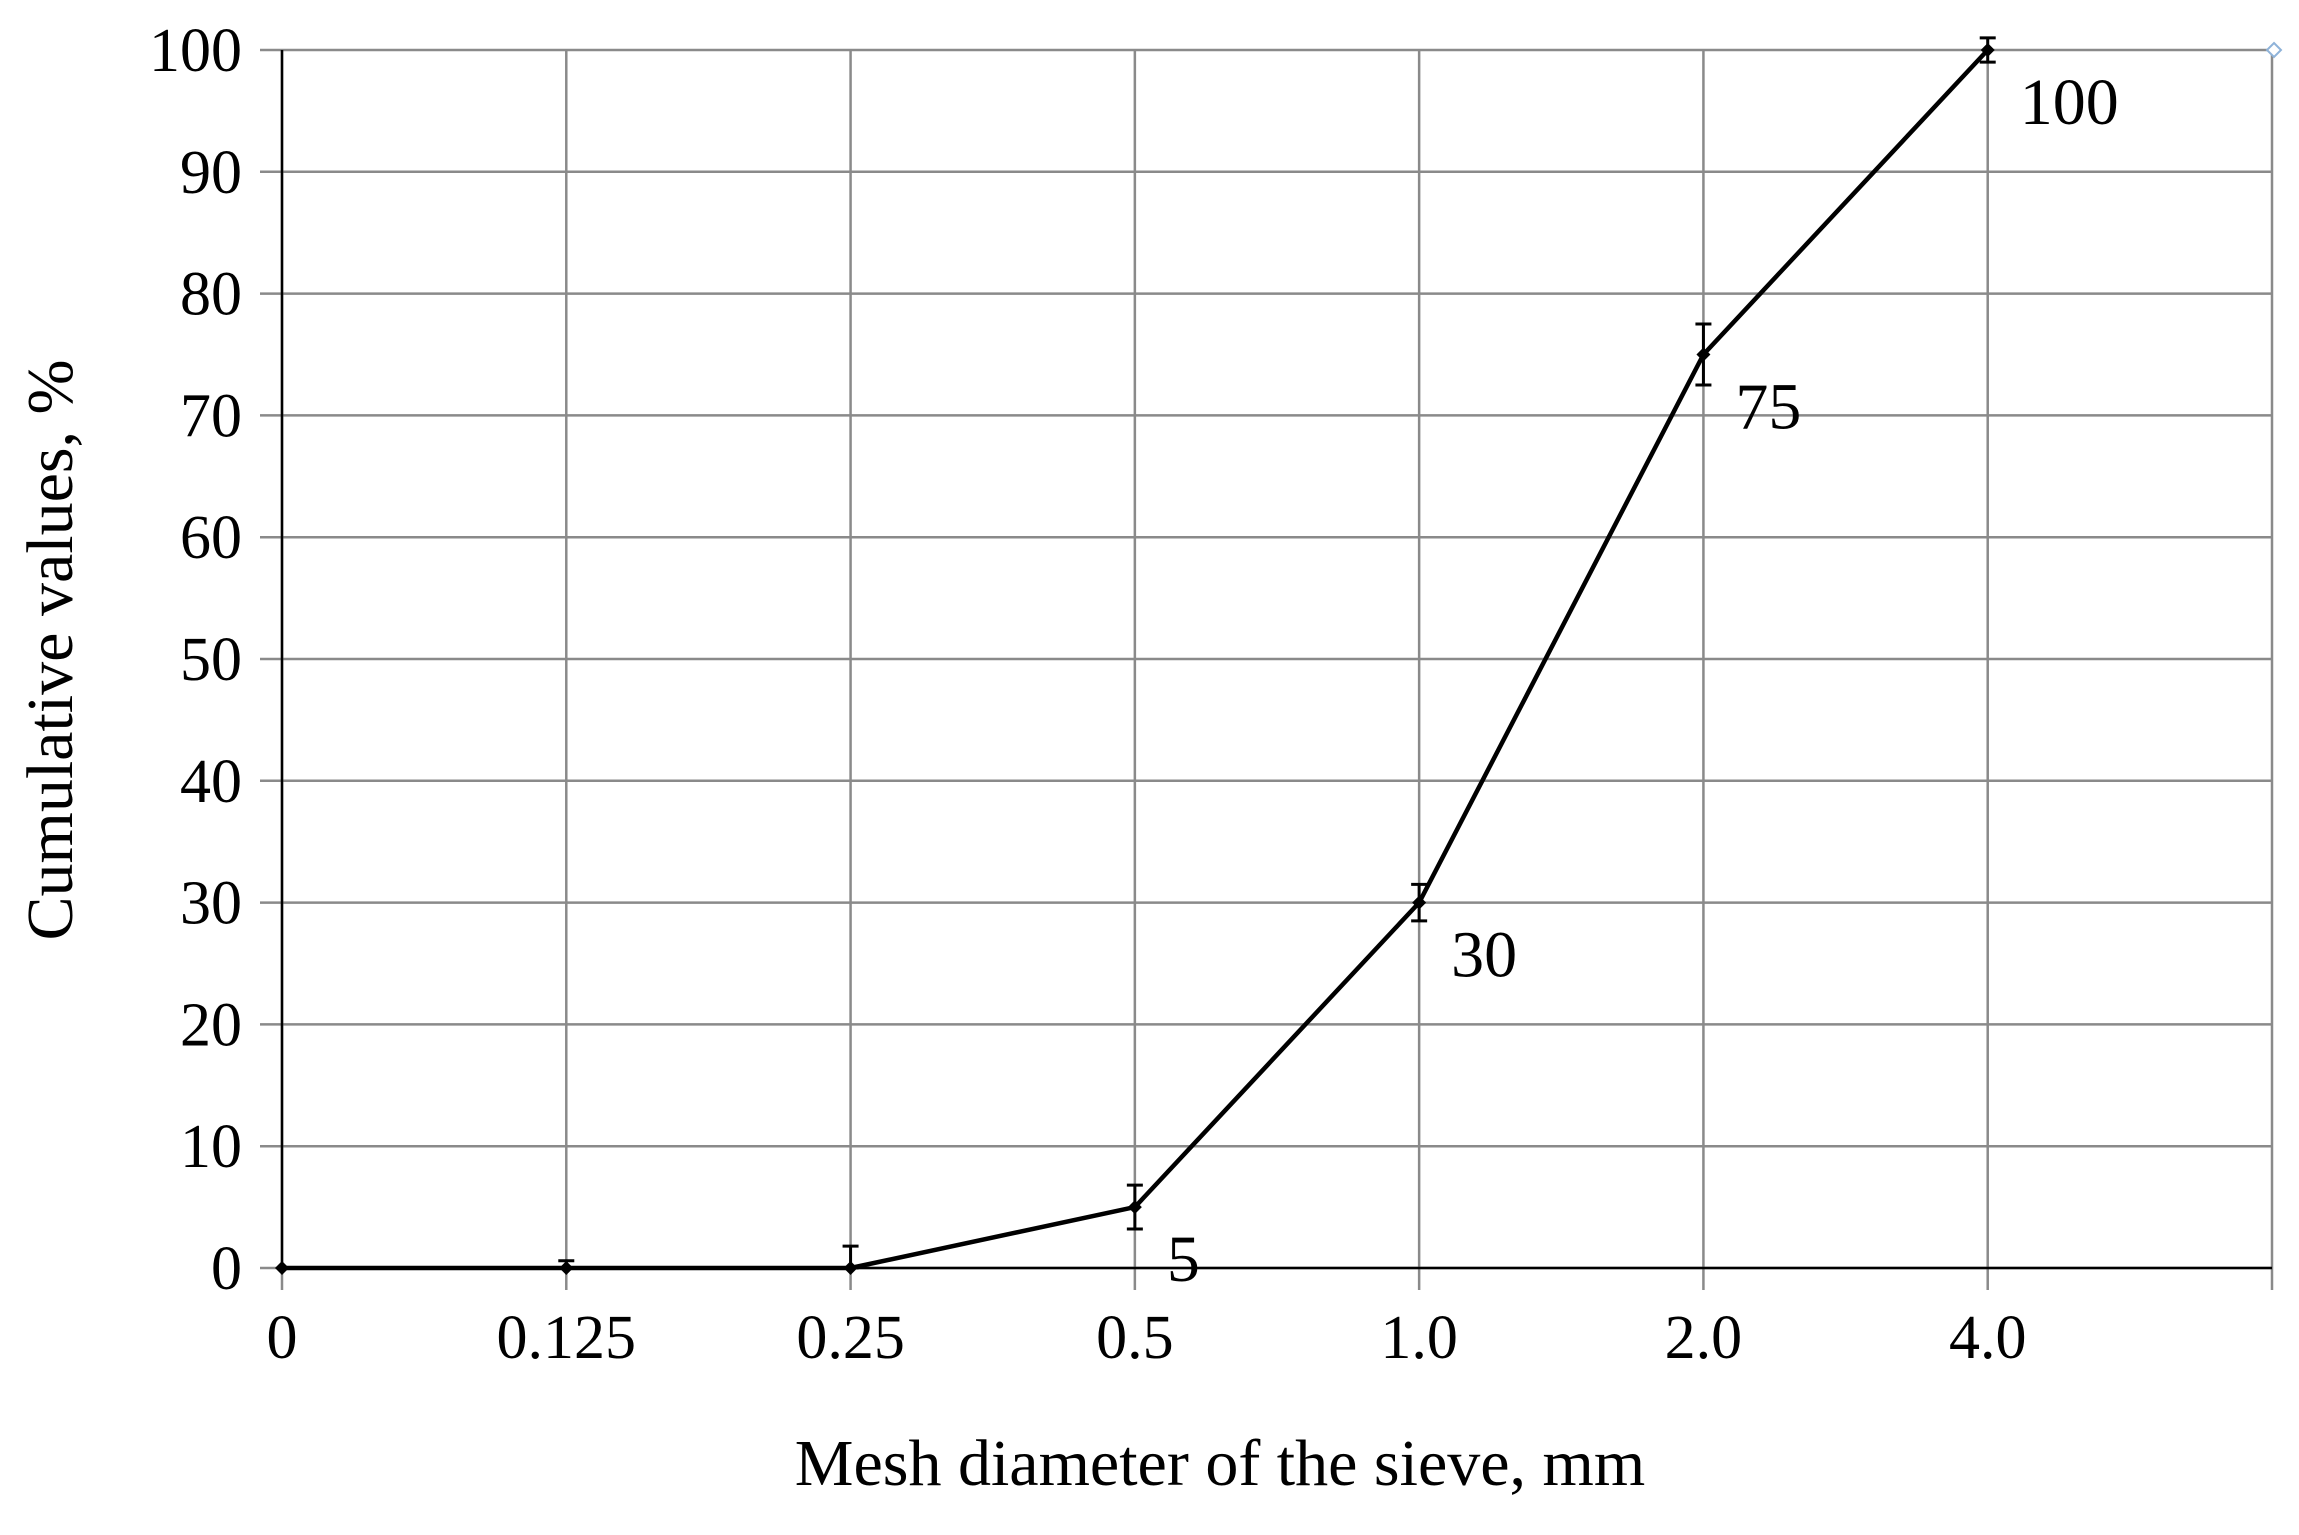 The width and height of the screenshot is (2299, 1535). What do you see at coordinates (211, 538) in the screenshot?
I see `y-tick-label: 60` at bounding box center [211, 538].